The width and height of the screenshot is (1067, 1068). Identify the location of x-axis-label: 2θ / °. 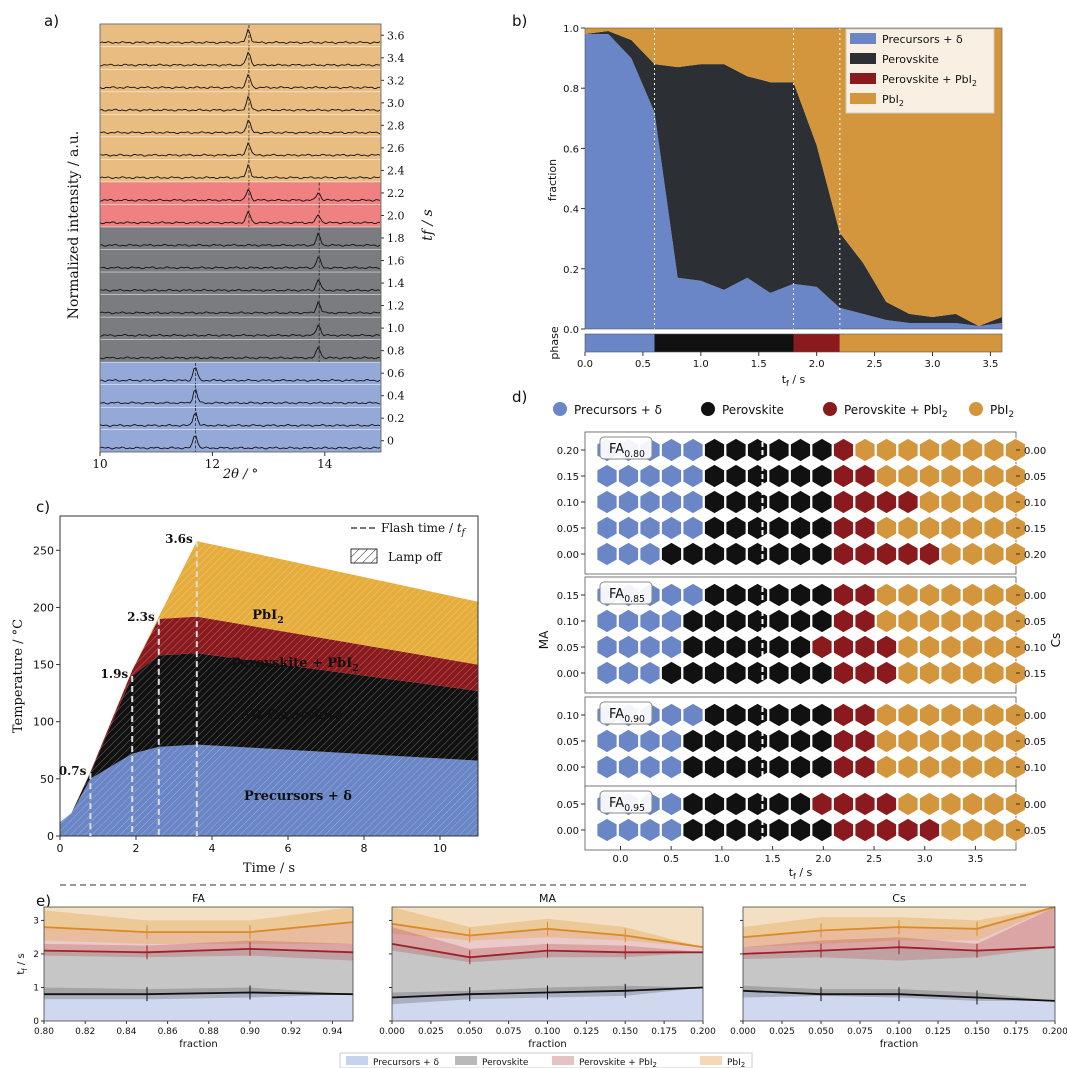
(240, 474).